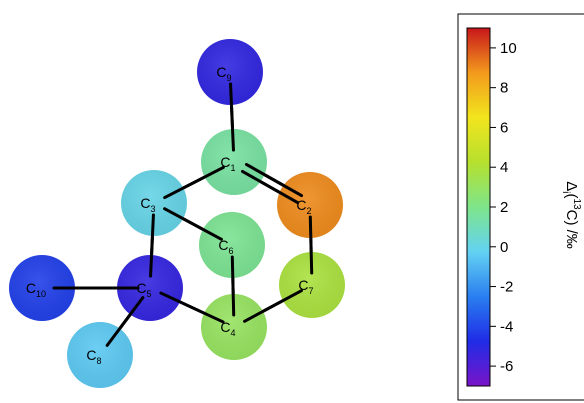 The width and height of the screenshot is (584, 403). I want to click on atom-label-c1: C1, so click(227, 163).